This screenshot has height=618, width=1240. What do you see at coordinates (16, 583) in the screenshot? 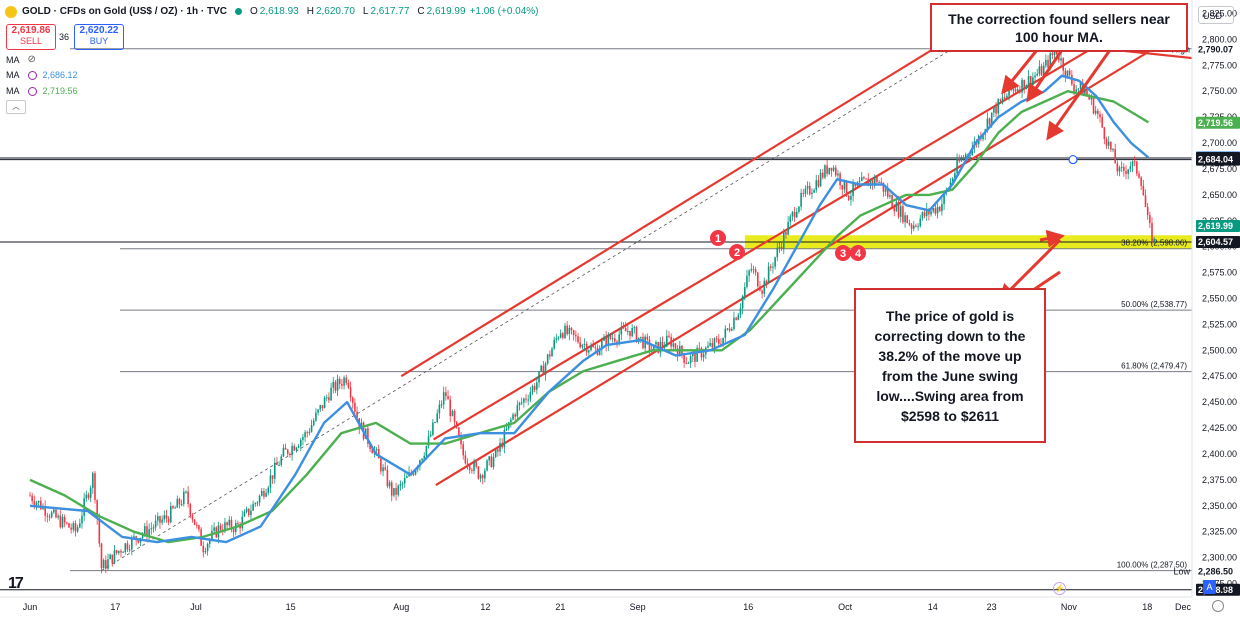
I see `tradingview-logo: 17` at bounding box center [16, 583].